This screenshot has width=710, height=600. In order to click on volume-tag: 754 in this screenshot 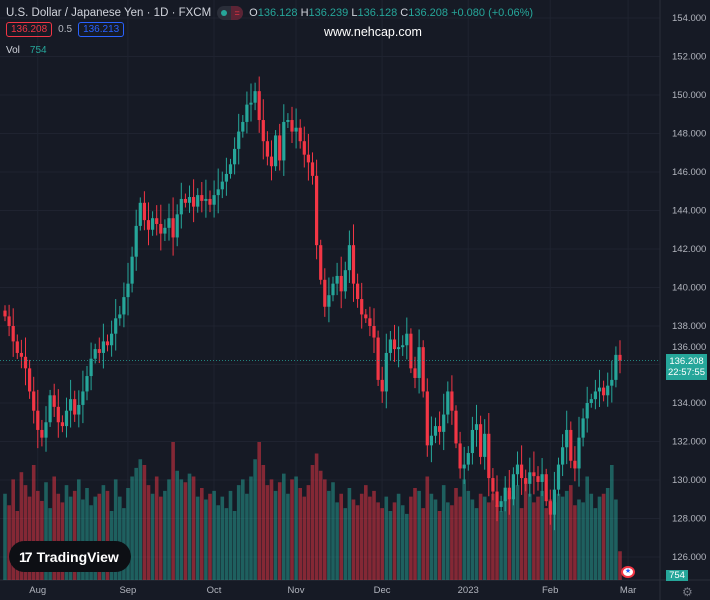, I will do `click(677, 575)`.